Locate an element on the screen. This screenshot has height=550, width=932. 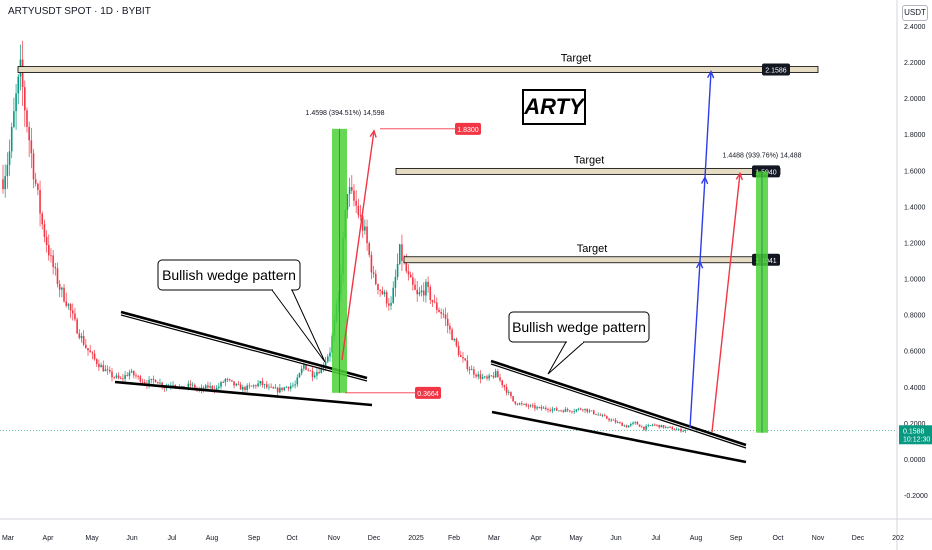
x-tick-label: Sep is located at coordinates (736, 538).